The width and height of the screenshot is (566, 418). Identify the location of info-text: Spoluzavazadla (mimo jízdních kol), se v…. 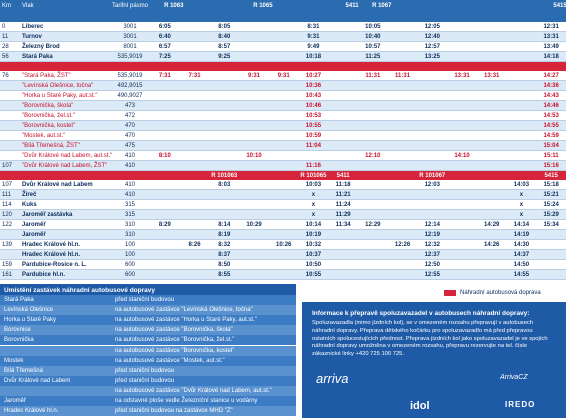
(430, 339).